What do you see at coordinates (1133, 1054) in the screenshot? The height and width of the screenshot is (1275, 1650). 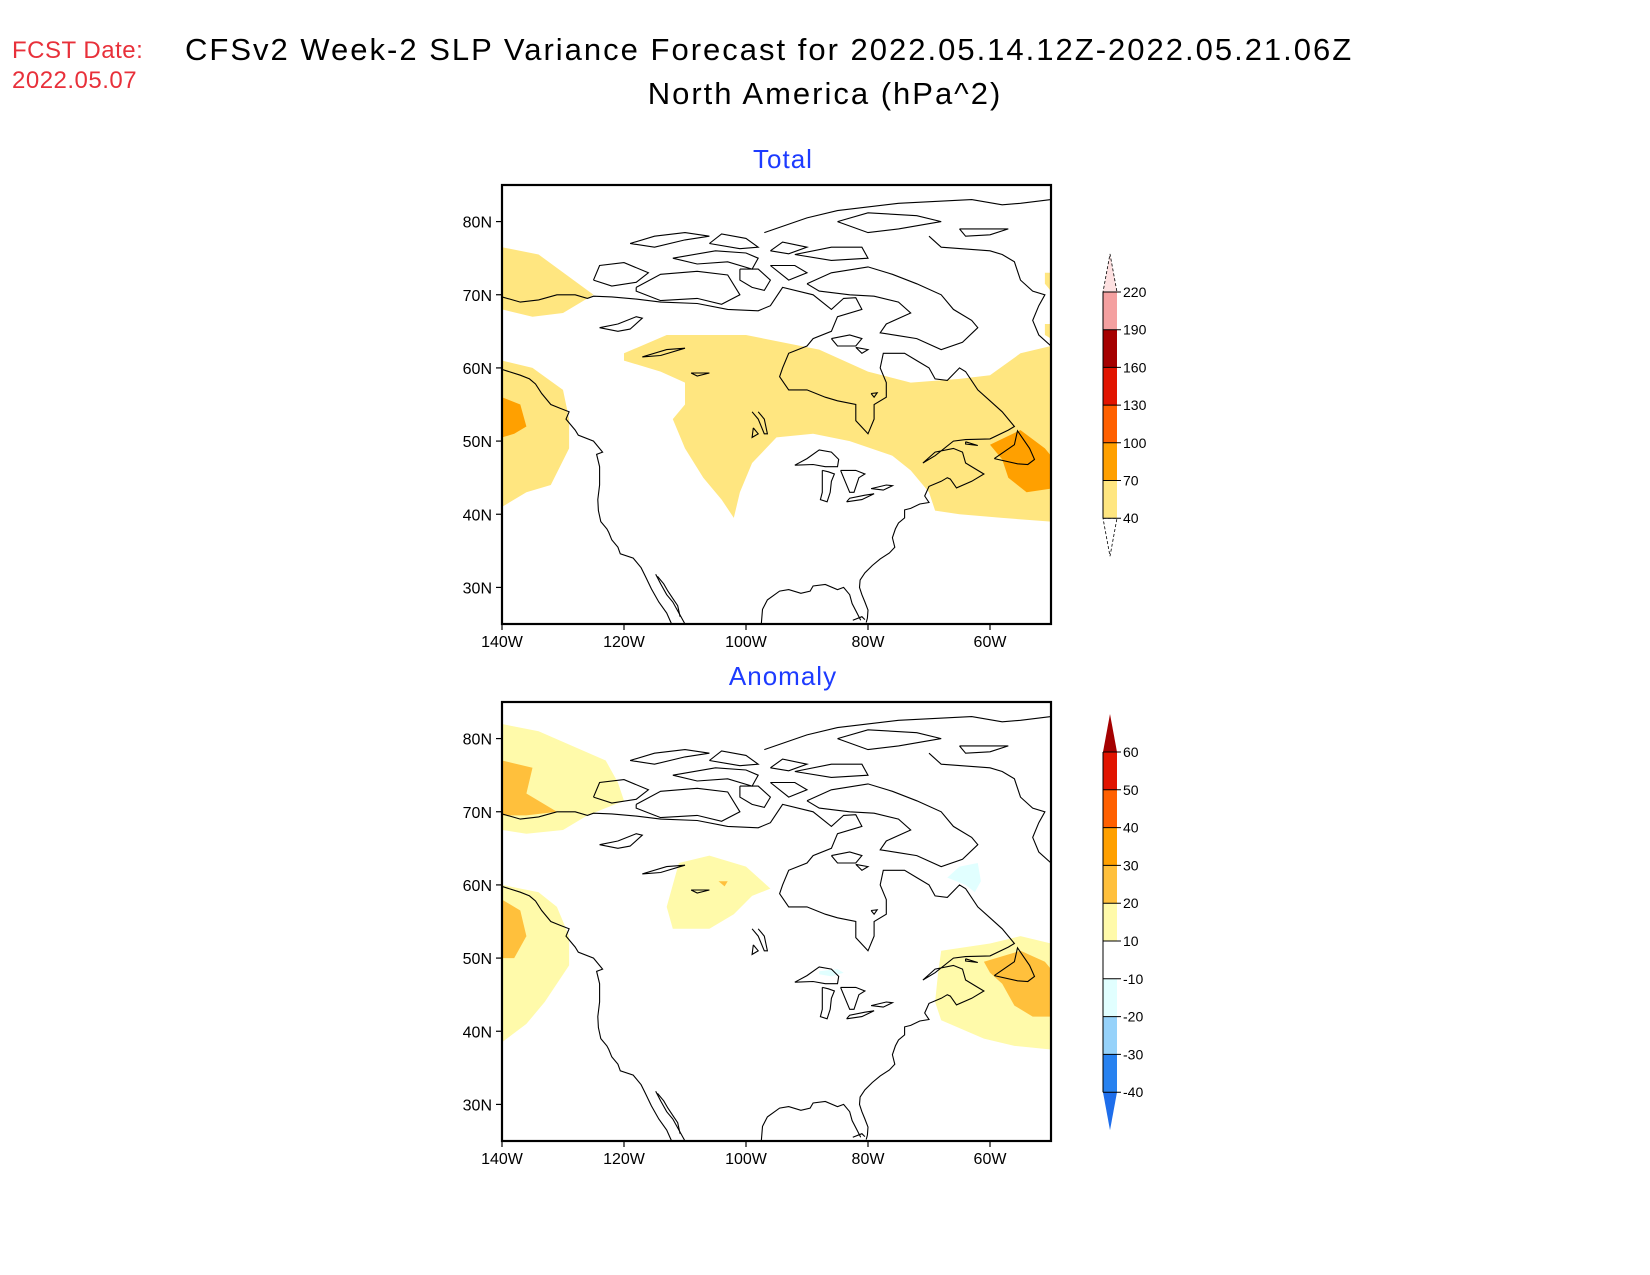 I see `colorbar-tick-label: -30` at bounding box center [1133, 1054].